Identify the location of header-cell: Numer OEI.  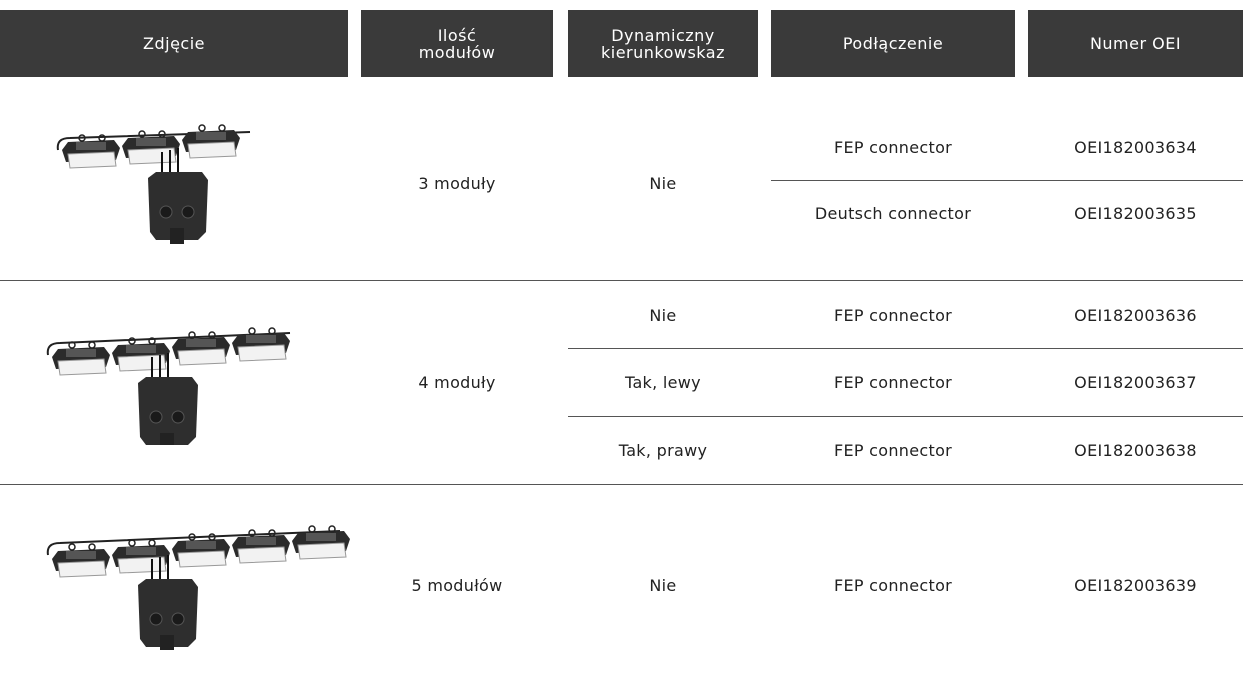
(1135, 43).